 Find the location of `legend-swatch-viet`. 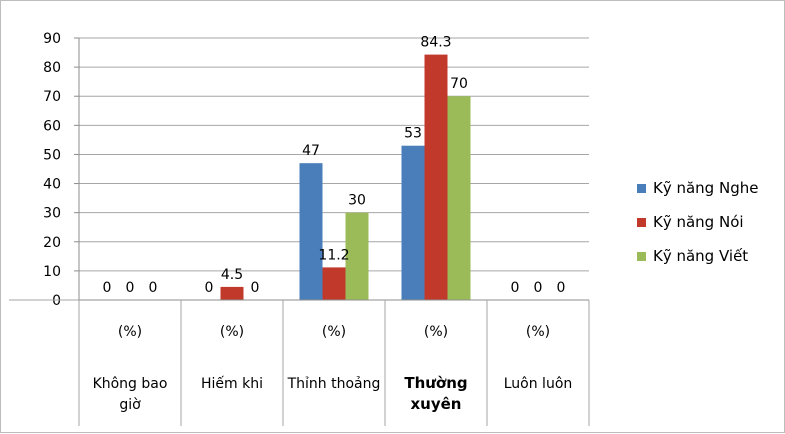

legend-swatch-viet is located at coordinates (641, 256).